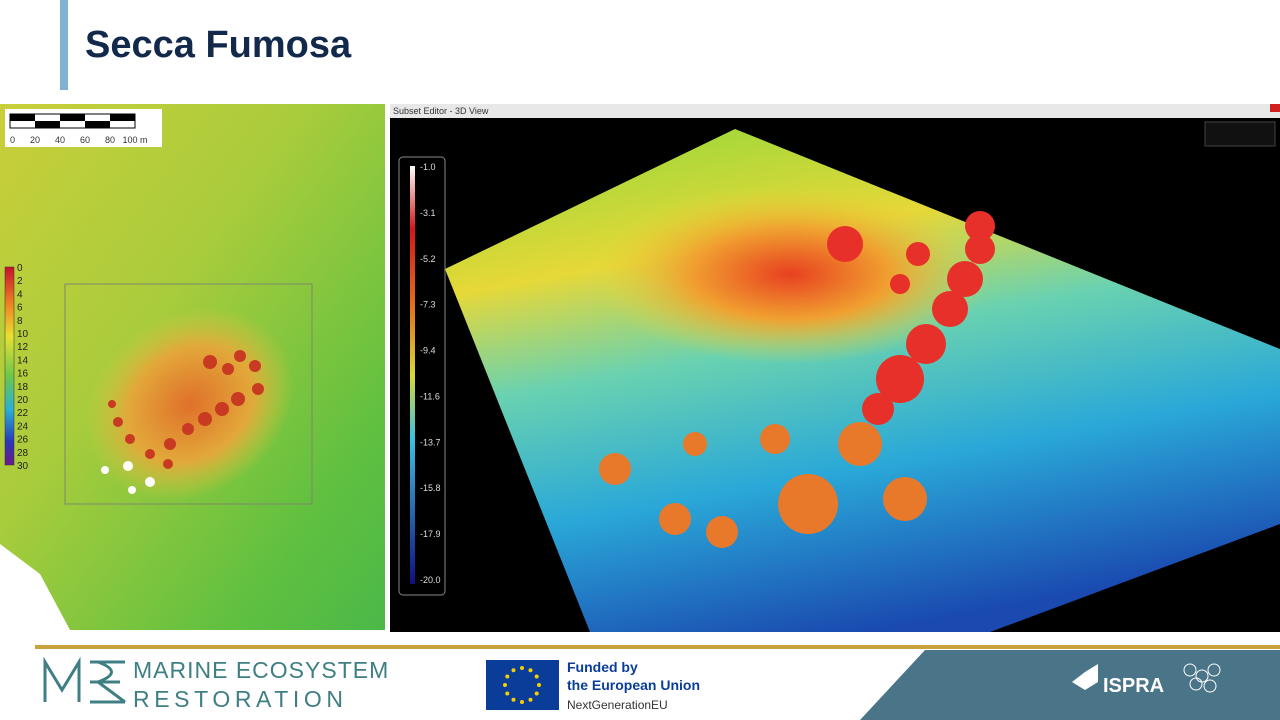  Describe the element at coordinates (430, 580) in the screenshot. I see `depth-legend-label: -20.0` at that location.